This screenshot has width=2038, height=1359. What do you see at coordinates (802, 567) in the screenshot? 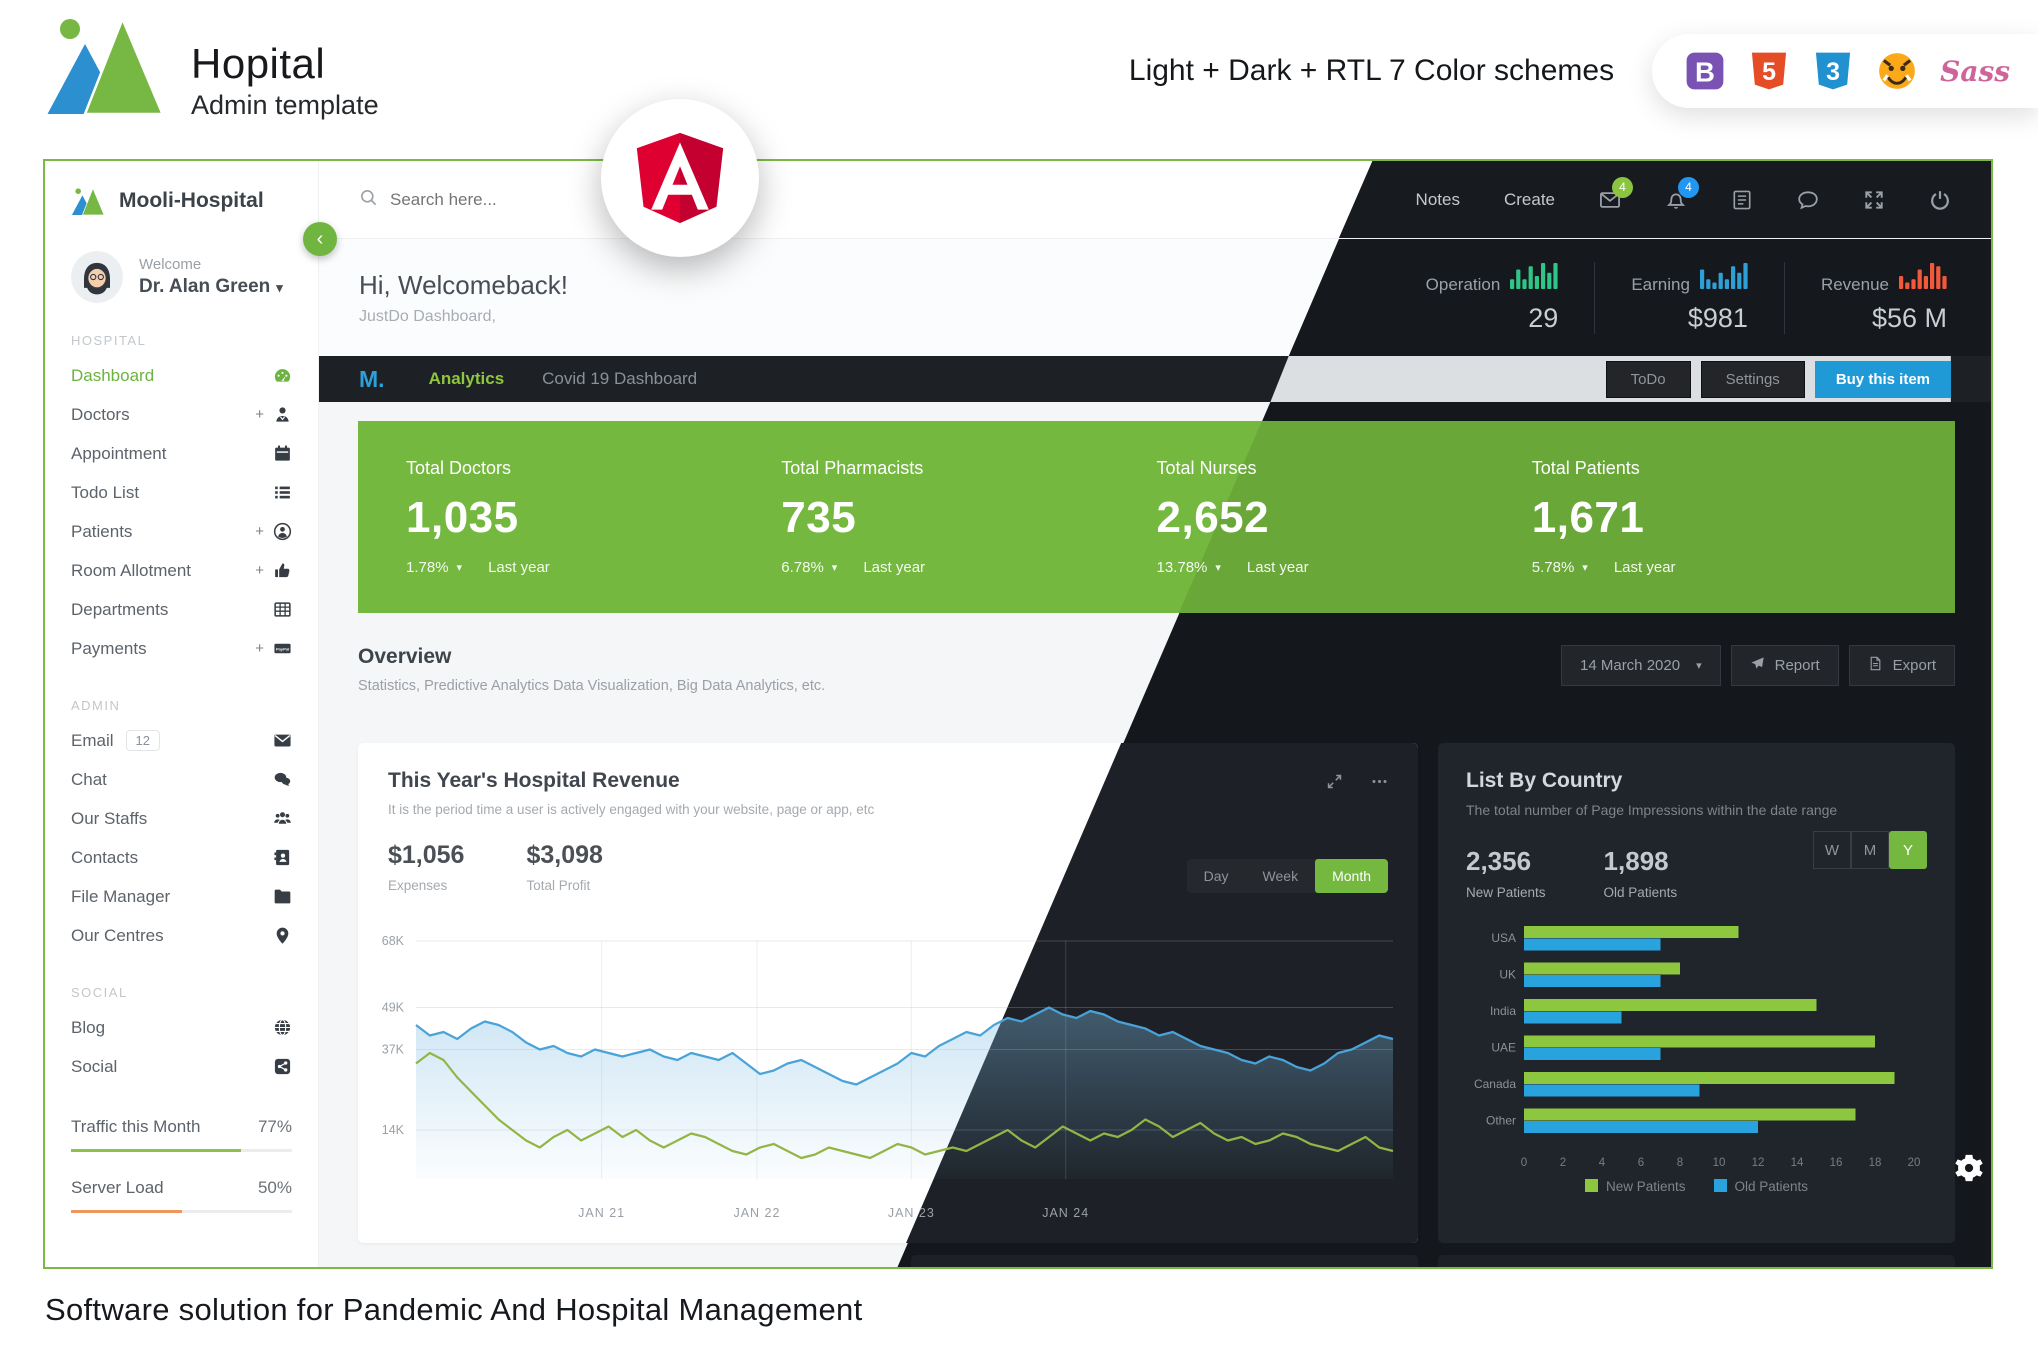
I see `kpi-change-value: 6.78%` at bounding box center [802, 567].